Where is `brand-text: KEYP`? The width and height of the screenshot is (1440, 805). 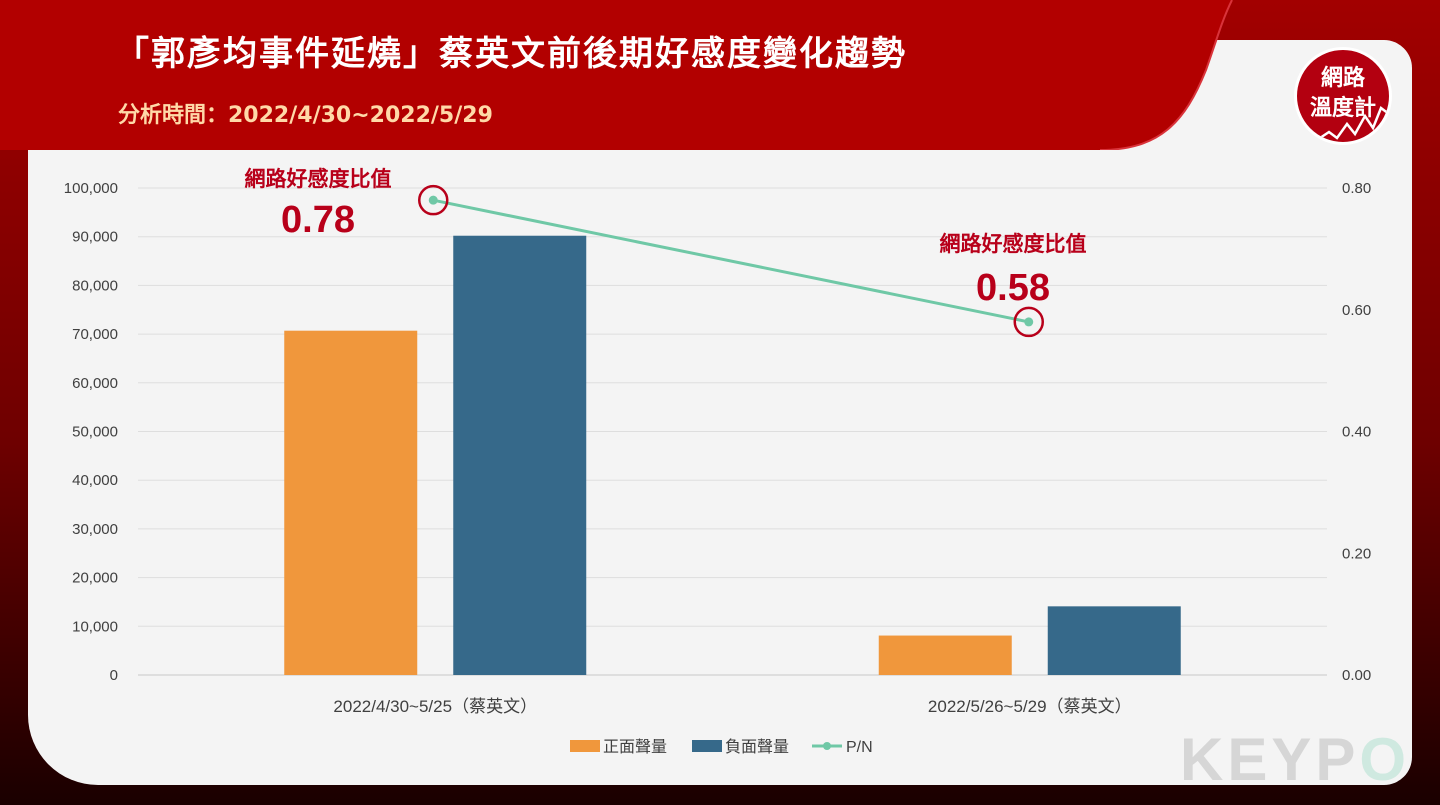 brand-text: KEYP is located at coordinates (1270, 759).